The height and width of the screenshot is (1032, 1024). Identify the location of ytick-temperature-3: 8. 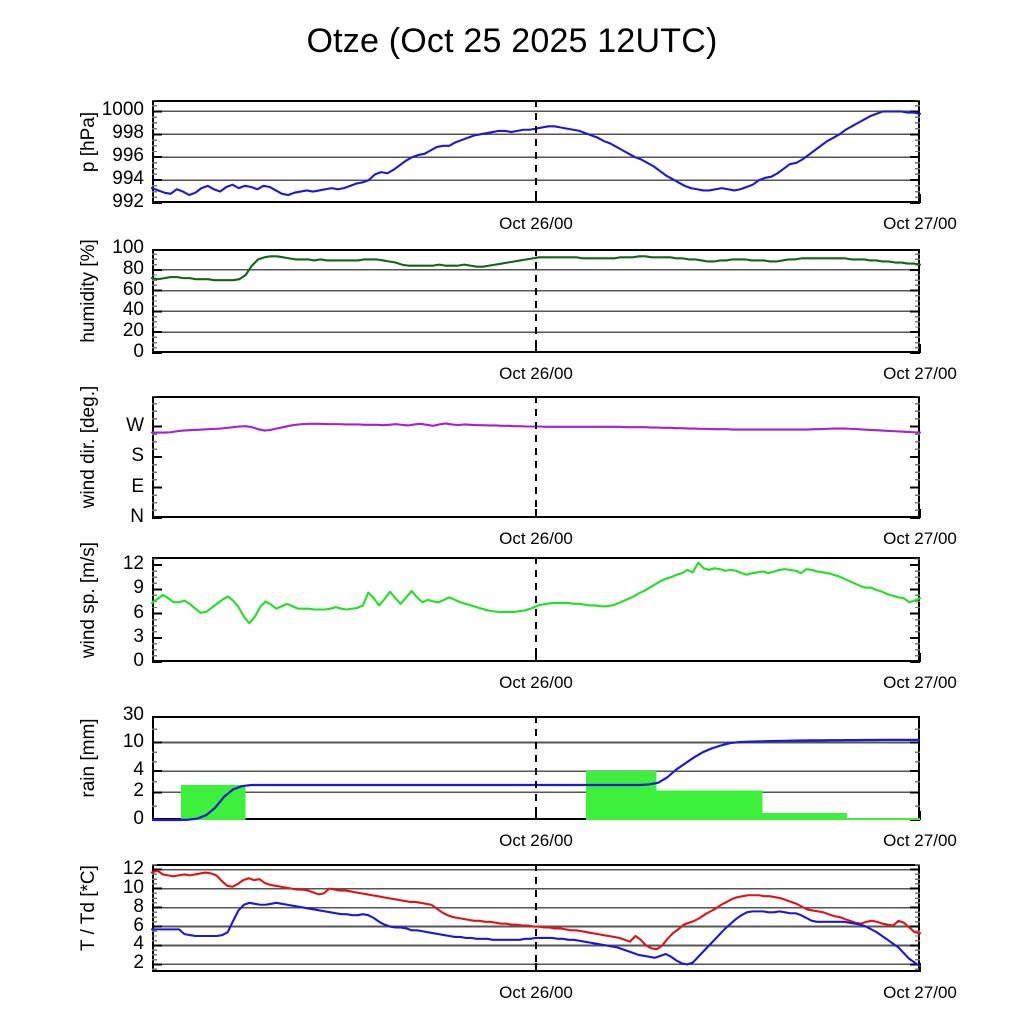
(138, 906).